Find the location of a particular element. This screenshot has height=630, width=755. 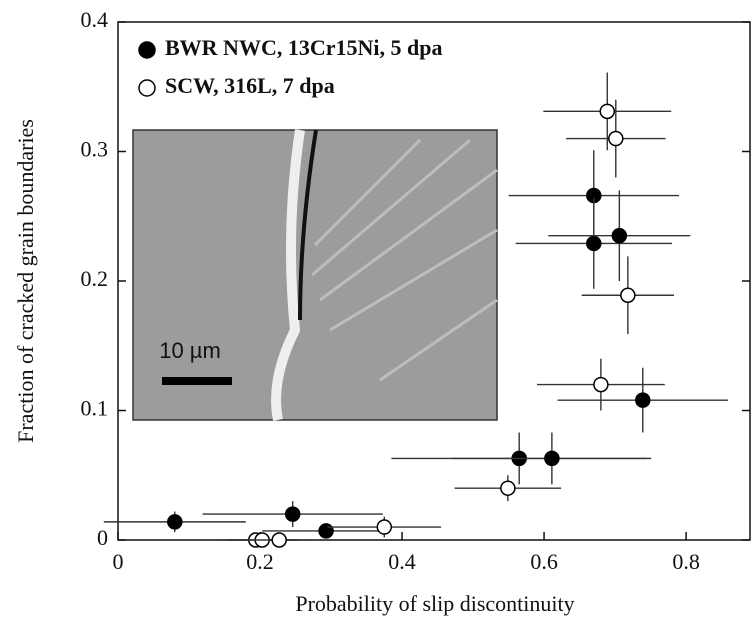

y-axis-label: Fraction of cracked grain boundaries is located at coordinates (25, 281).